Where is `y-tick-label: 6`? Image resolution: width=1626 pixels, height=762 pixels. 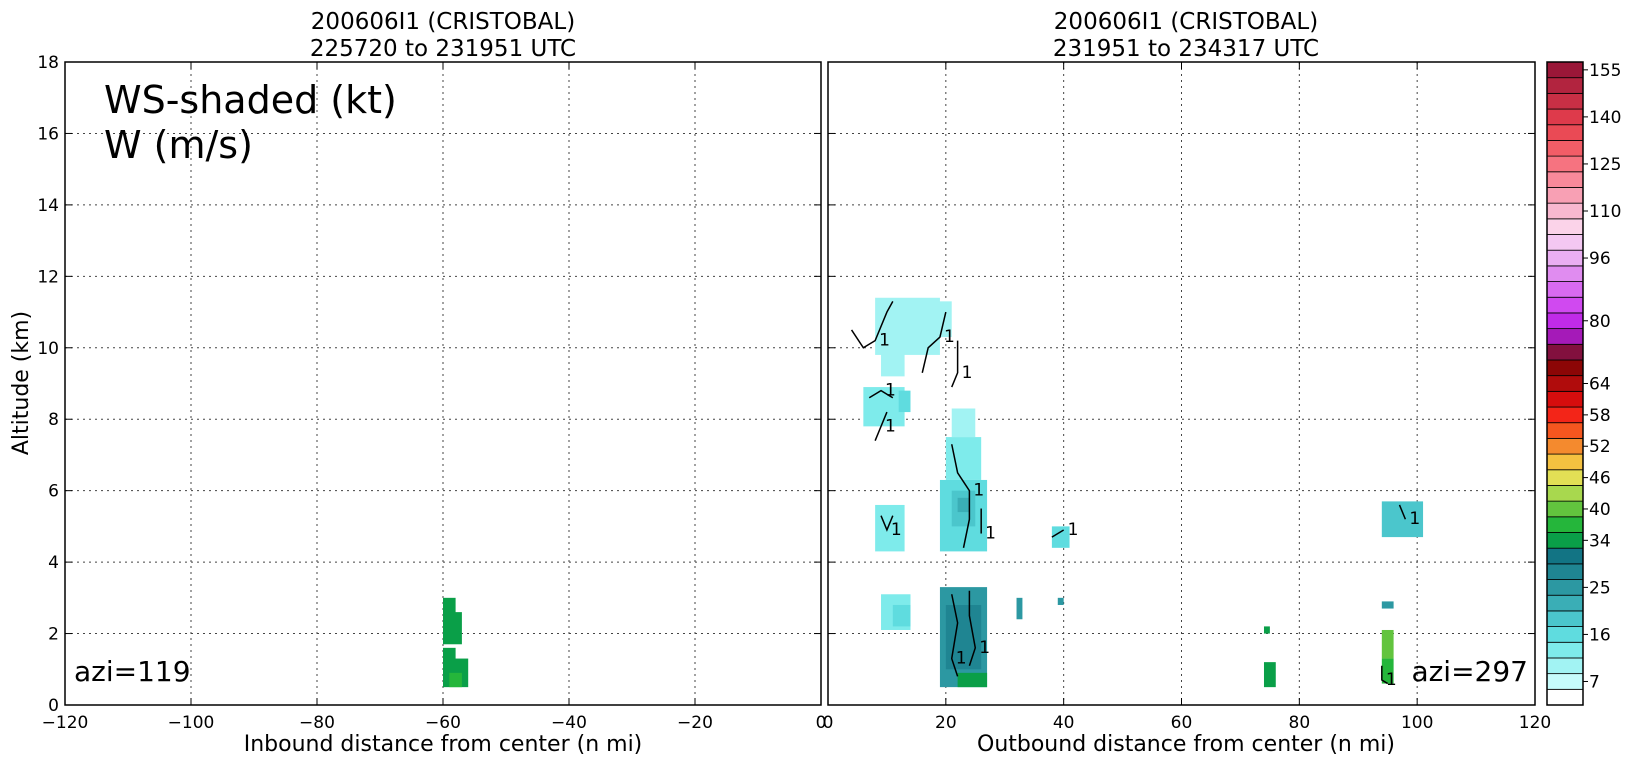 y-tick-label: 6 is located at coordinates (53, 492).